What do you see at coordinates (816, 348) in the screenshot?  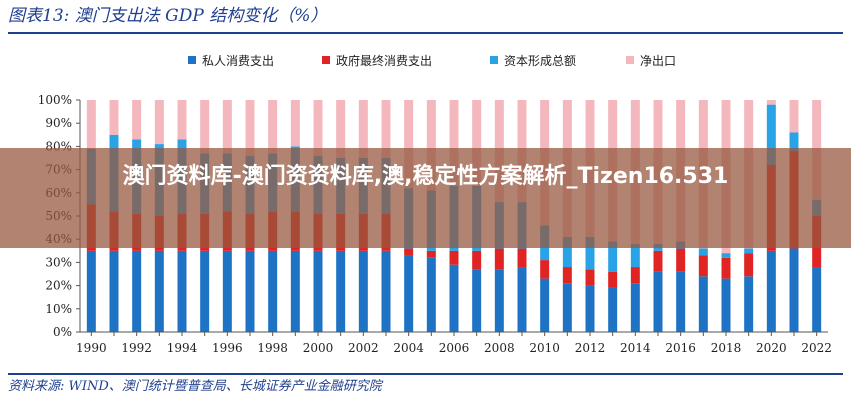 I see `x-tick-label: 2022` at bounding box center [816, 348].